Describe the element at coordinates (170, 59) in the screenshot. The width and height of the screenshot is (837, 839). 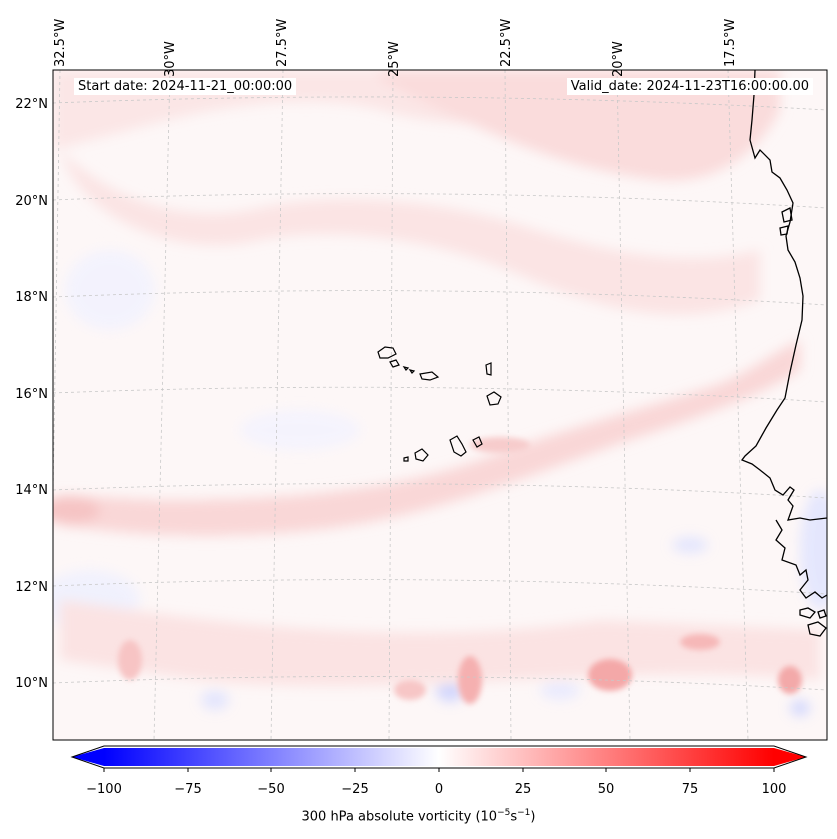
I see `lon-label: 30°W` at that location.